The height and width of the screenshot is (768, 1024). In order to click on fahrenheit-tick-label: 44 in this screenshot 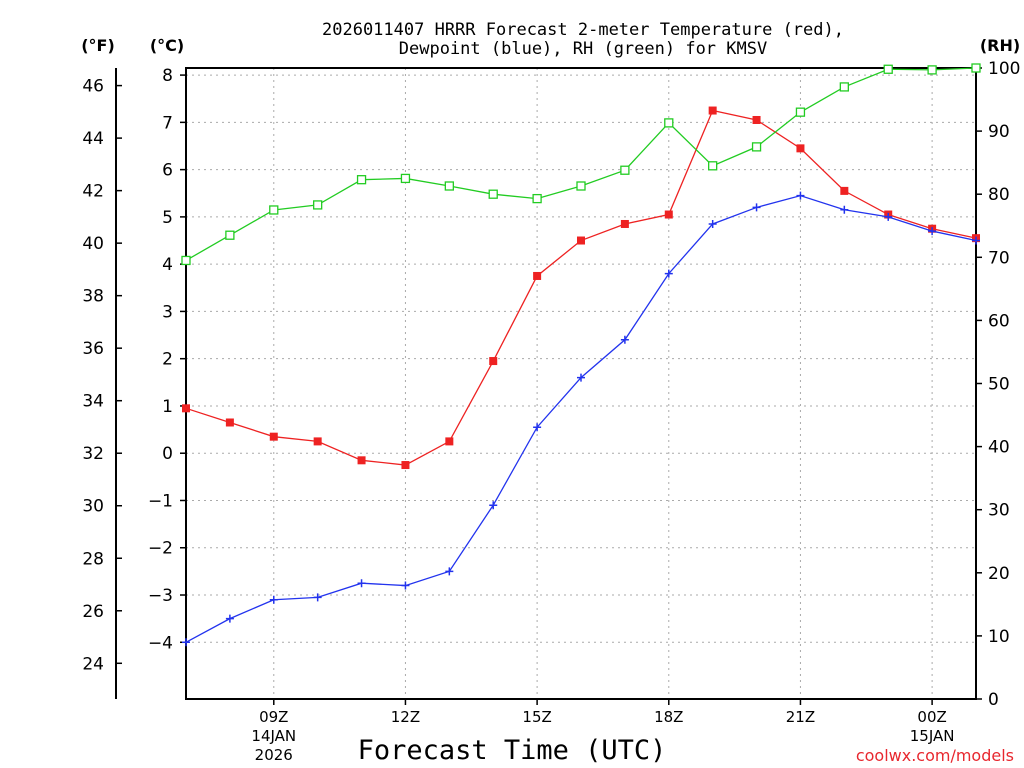, I will do `click(93, 139)`.